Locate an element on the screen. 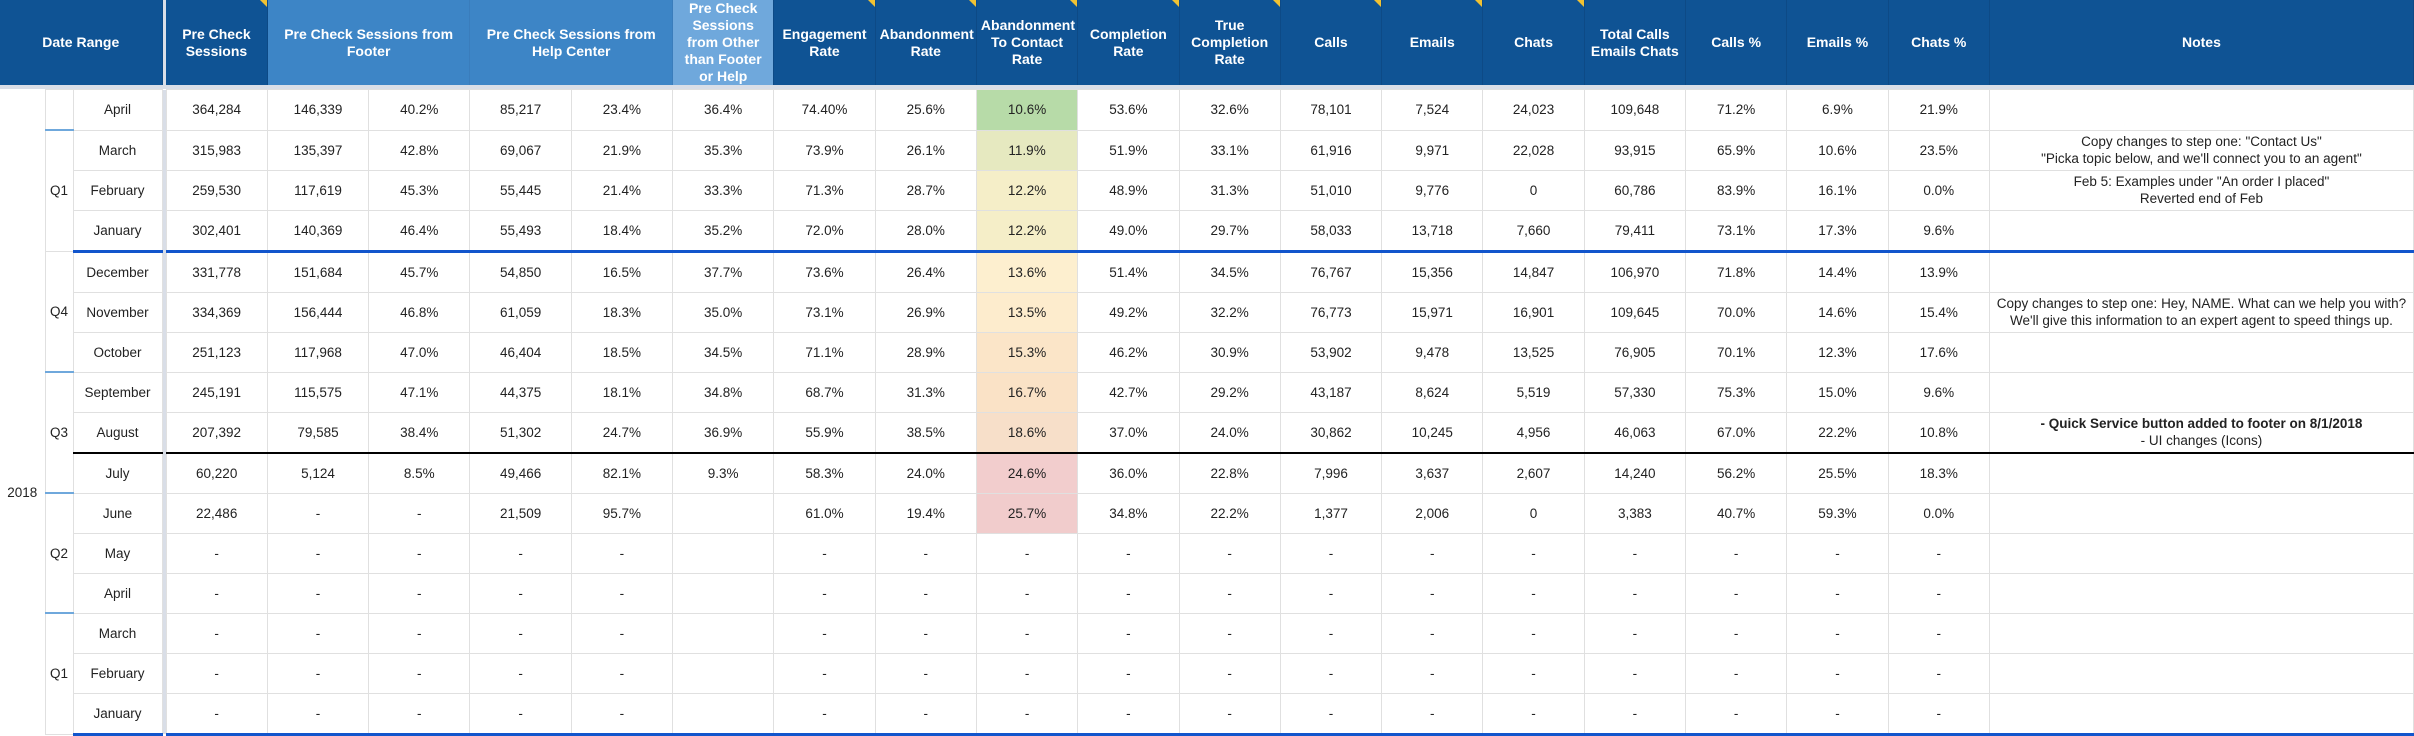 Image resolution: width=2414 pixels, height=736 pixels. data-cell: 302,401 is located at coordinates (216, 231).